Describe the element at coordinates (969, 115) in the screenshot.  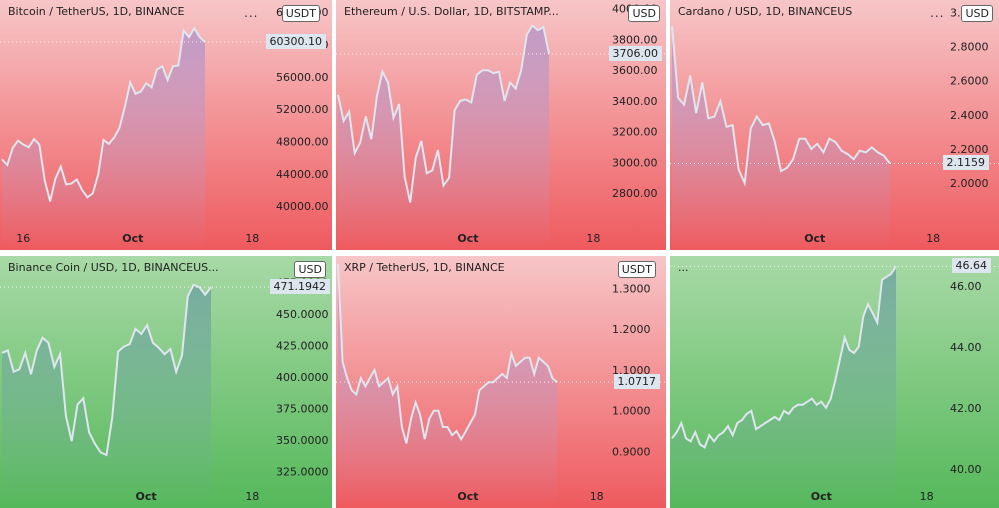
I see `y-tick-label: 2.4000` at that location.